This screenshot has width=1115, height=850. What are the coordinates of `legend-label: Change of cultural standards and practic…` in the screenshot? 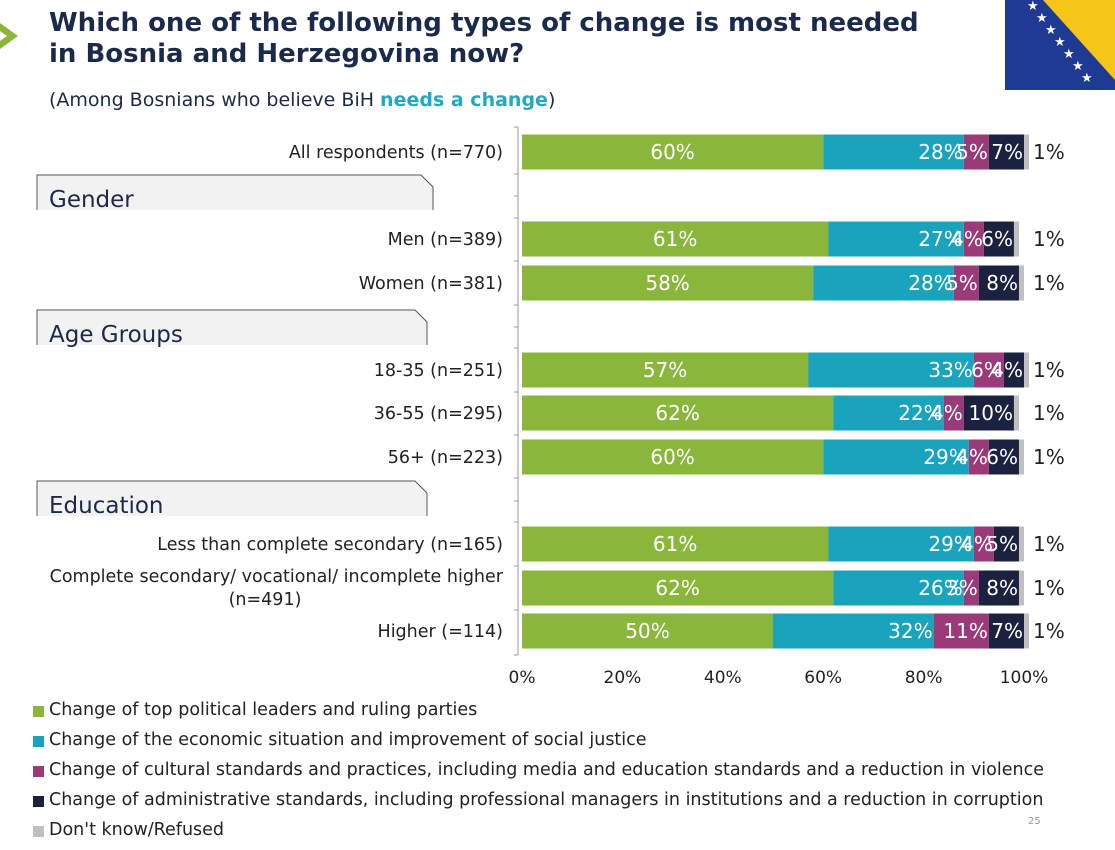 It's located at (546, 770).